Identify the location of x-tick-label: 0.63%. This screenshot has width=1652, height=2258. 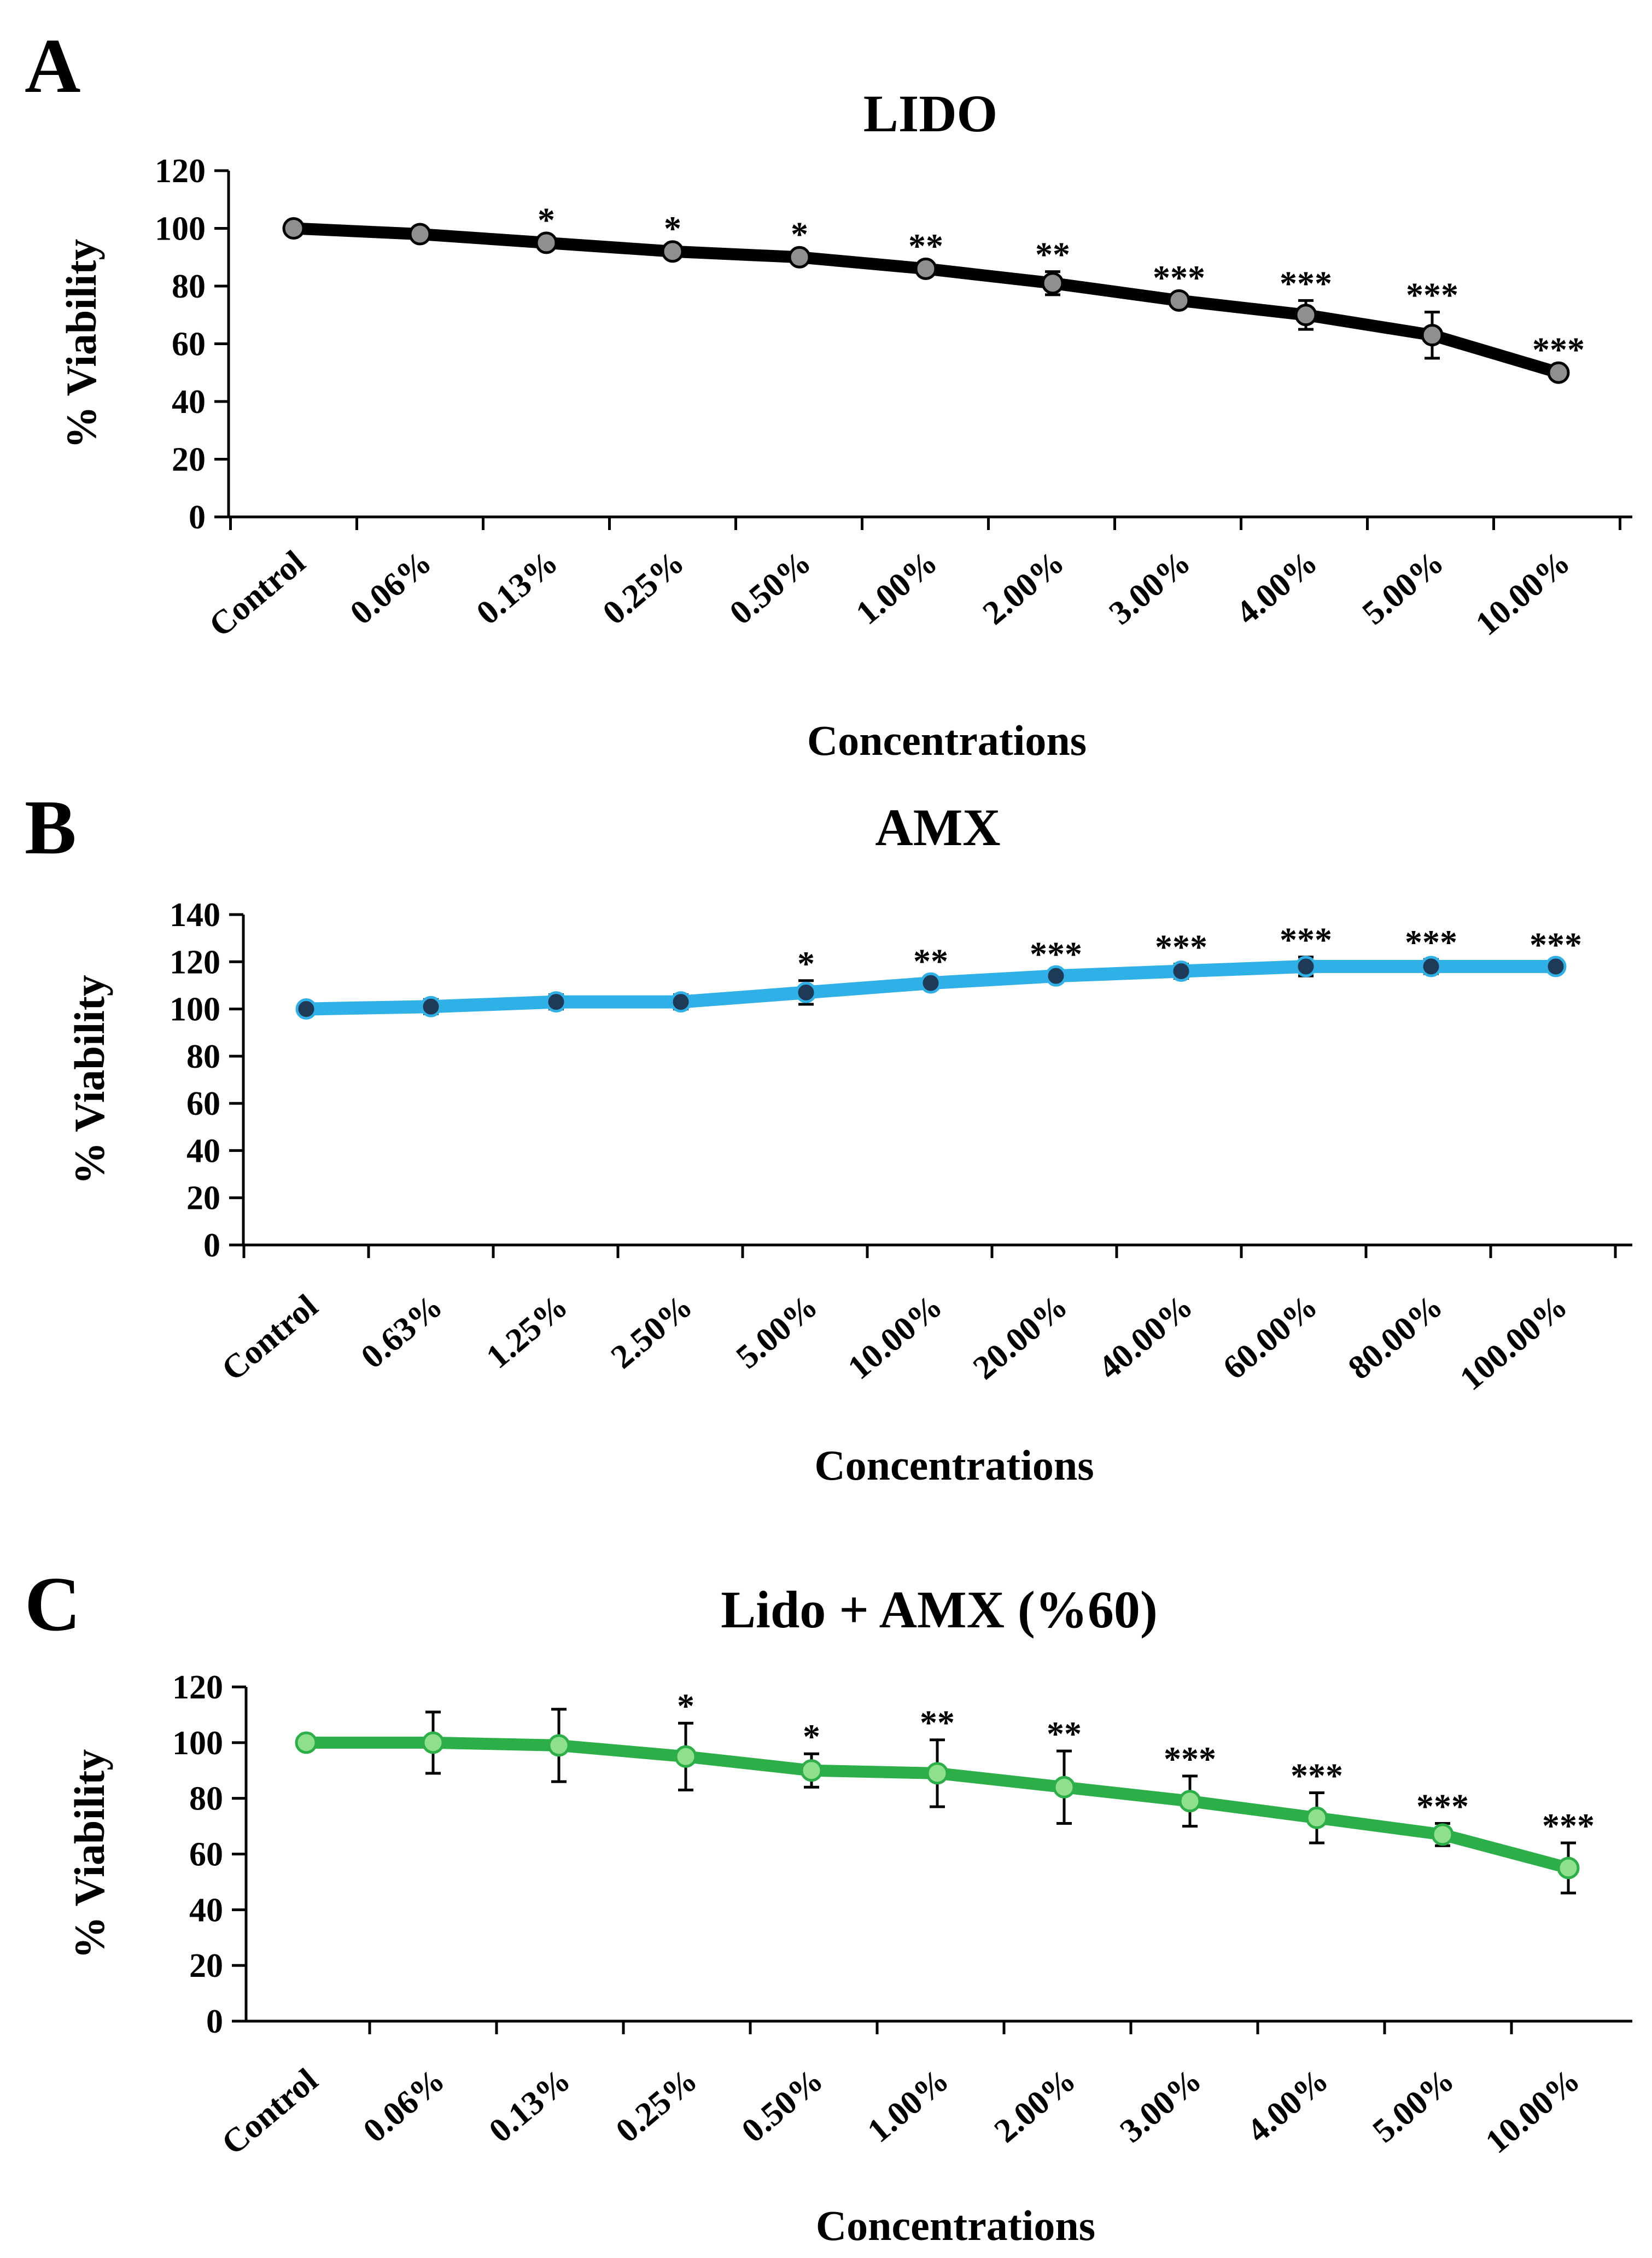
(402, 1332).